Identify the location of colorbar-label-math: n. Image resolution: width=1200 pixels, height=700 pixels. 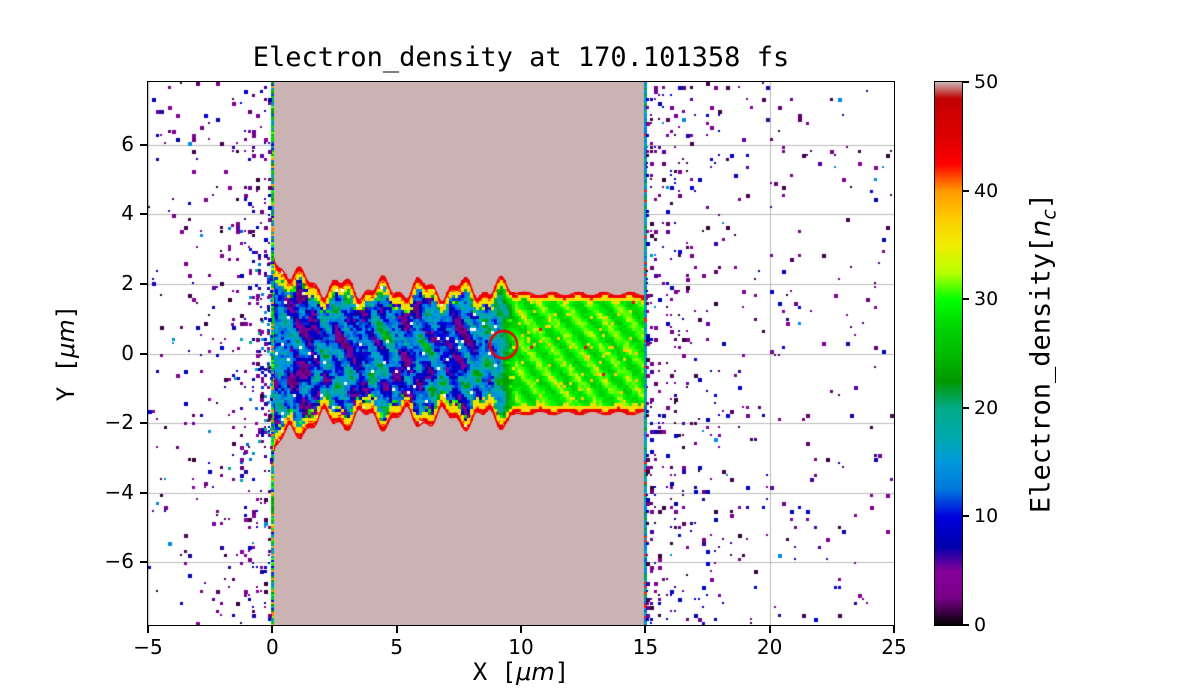
(1041, 228).